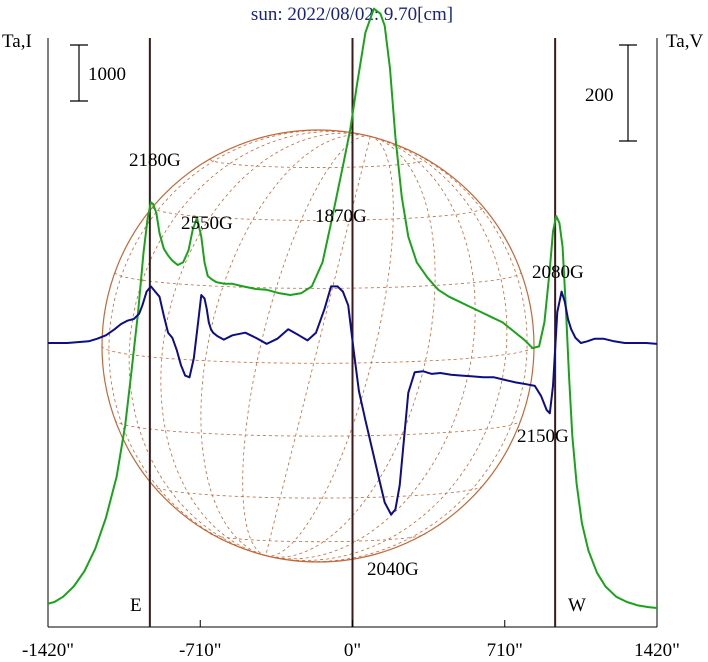 This screenshot has height=662, width=708. What do you see at coordinates (599, 95) in the screenshot?
I see `polarization-scale-label: 200` at bounding box center [599, 95].